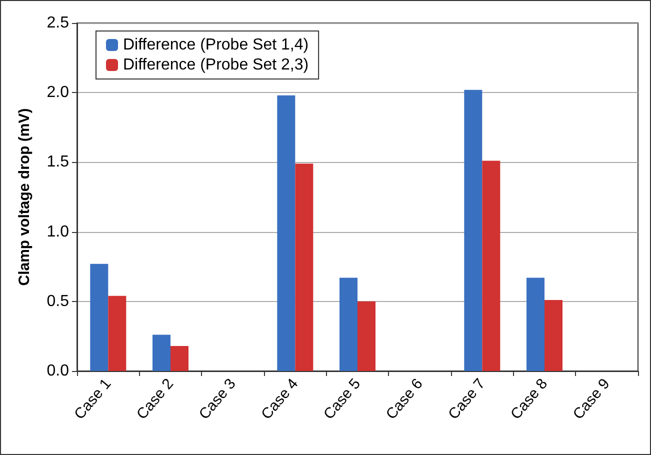 The image size is (651, 455). Describe the element at coordinates (216, 45) in the screenshot. I see `legend-label: Difference (Probe Set 1,4)` at that location.